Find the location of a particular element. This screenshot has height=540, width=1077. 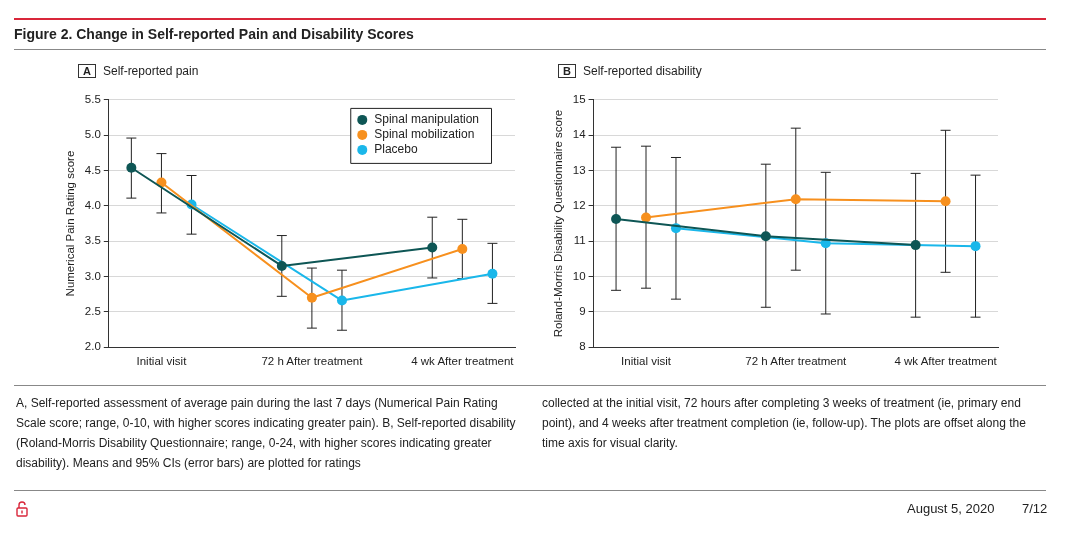

y-tick-label: 2.0 is located at coordinates (92, 346).